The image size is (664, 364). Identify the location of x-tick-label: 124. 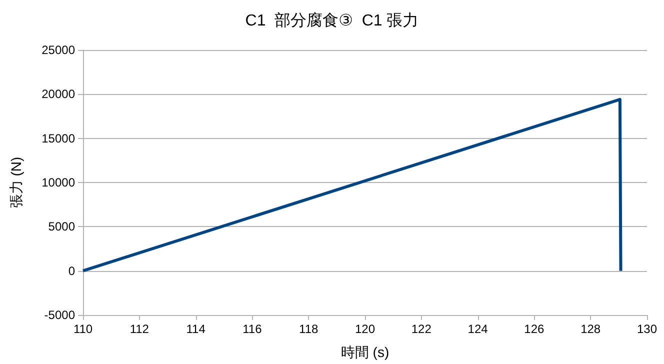
(478, 329).